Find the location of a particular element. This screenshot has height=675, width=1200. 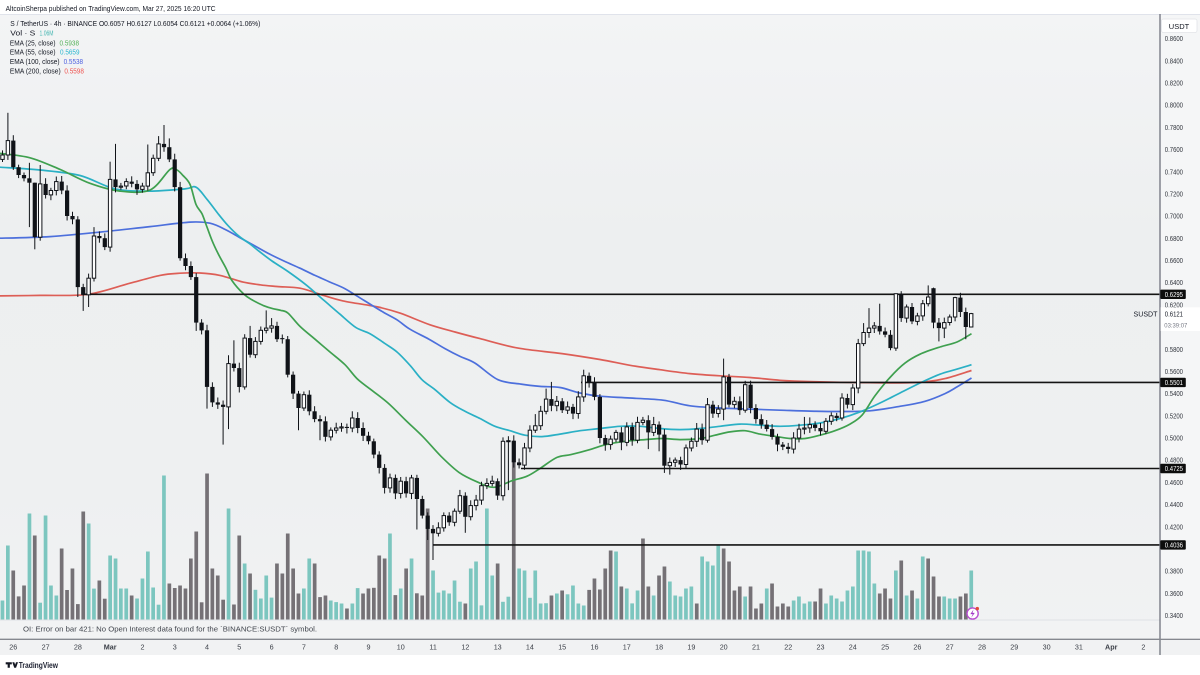

svg-text: EMA (55, close) is located at coordinates (33, 52).